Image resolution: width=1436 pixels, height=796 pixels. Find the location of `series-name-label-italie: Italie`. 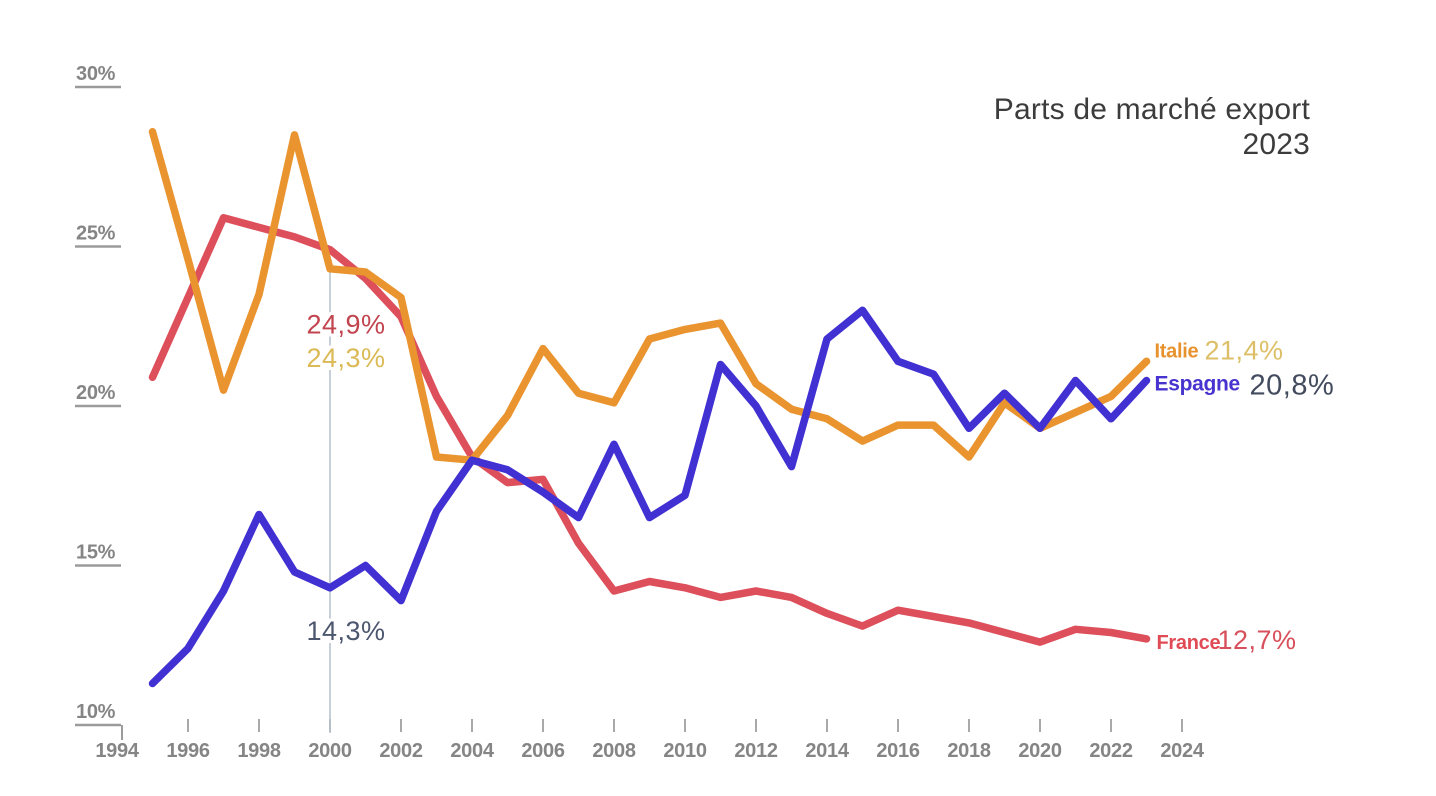

series-name-label-italie: Italie is located at coordinates (1177, 351).